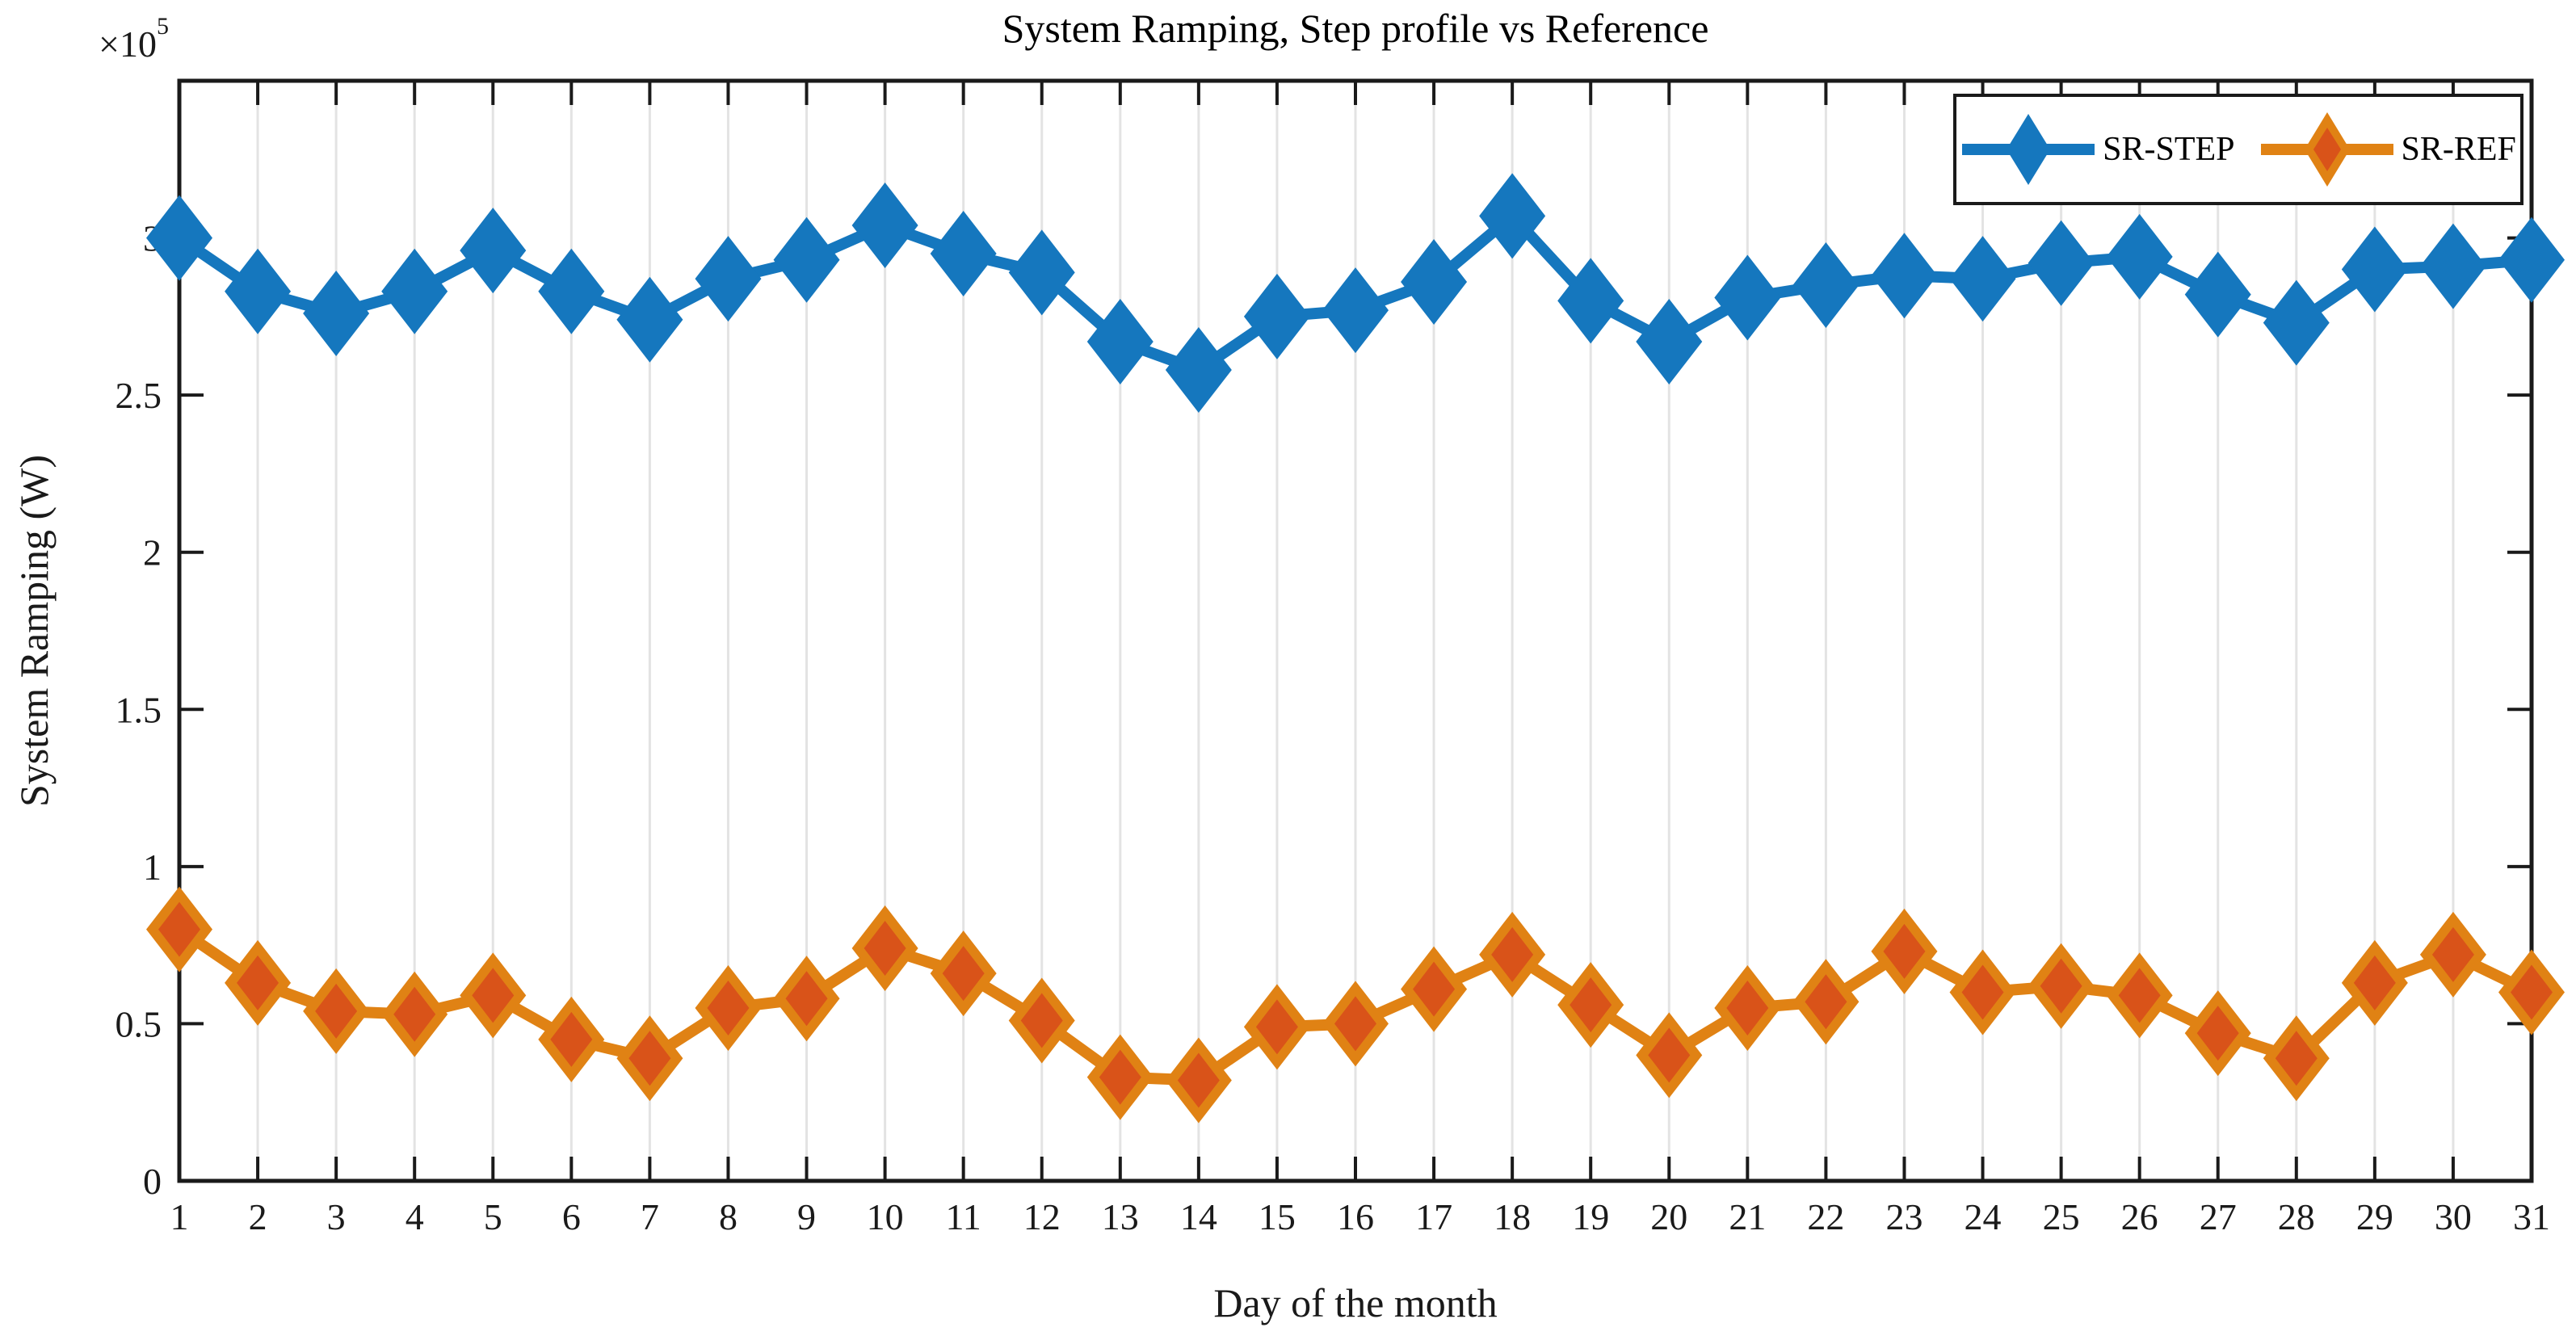  I want to click on x-tick-label: 5, so click(493, 1216).